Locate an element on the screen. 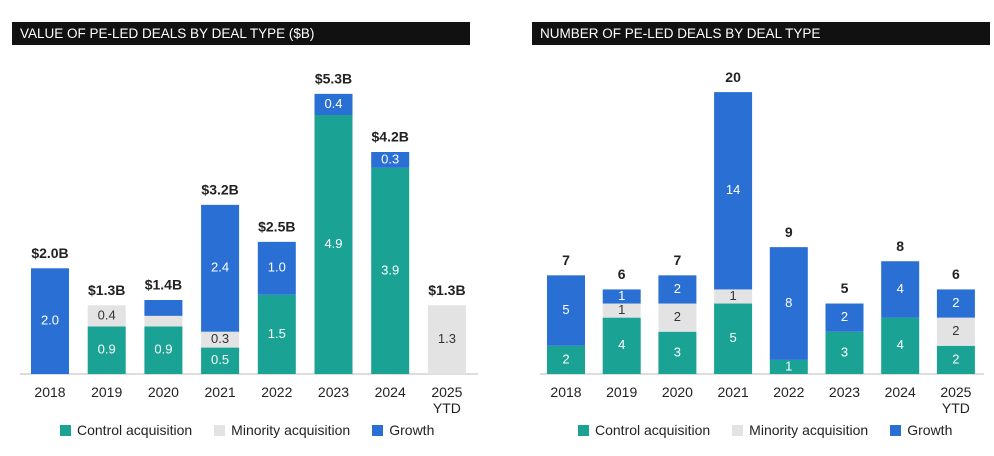 This screenshot has width=994, height=456. data-label: 3.9 is located at coordinates (390, 269).